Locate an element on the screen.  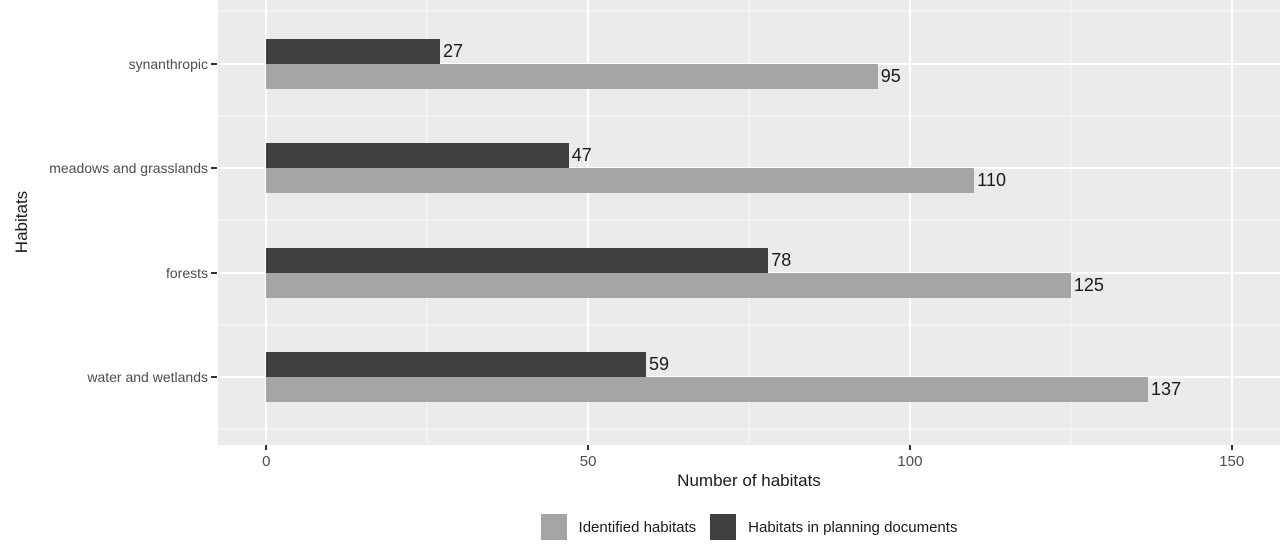
legend-item-identified: Identified habitats is located at coordinates (618, 527).